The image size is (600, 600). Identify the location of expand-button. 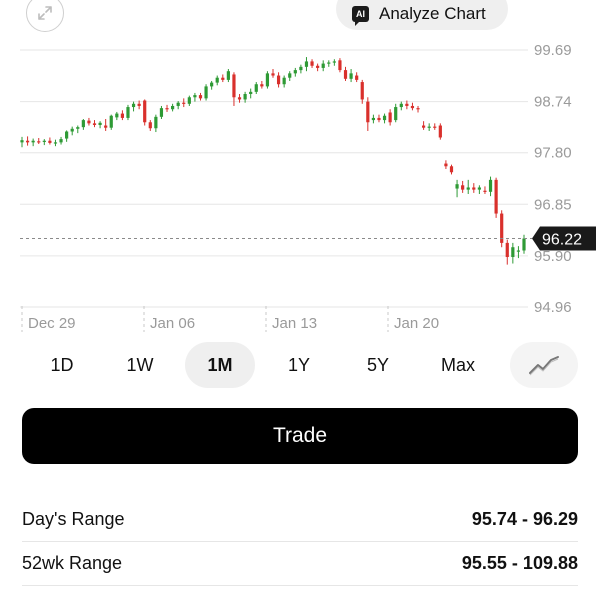
(45, 16).